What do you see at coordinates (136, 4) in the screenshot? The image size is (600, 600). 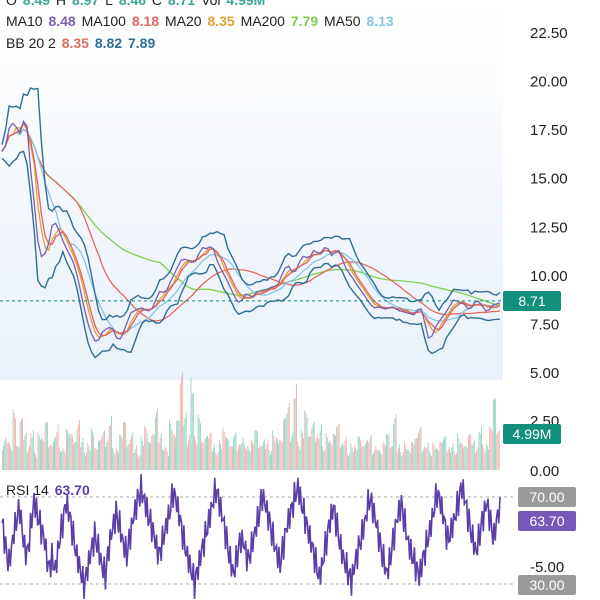 I see `ohlc-legend: O 8.49 H 8.97 L 8.46 C 8.71 Vol 4.99M` at bounding box center [136, 4].